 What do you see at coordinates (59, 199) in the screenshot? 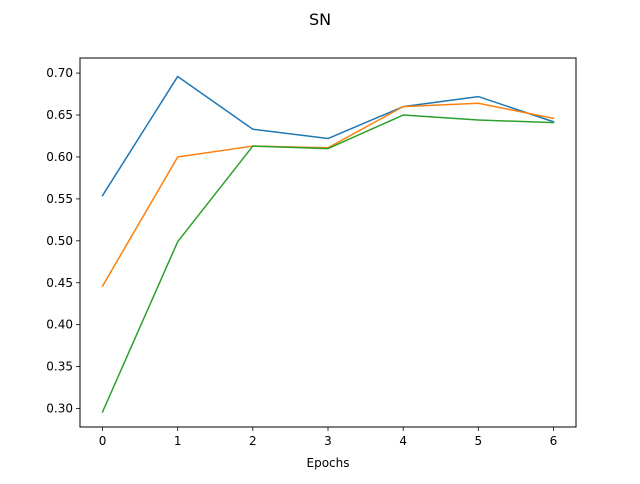
I see `y-tick-label: 0.55` at bounding box center [59, 199].